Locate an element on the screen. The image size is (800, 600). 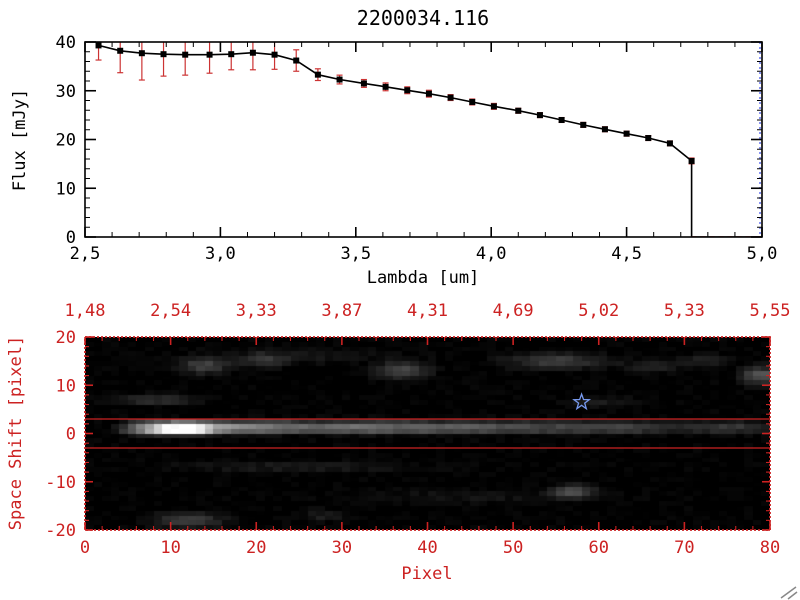
svg-text: 5,55 is located at coordinates (770, 311).